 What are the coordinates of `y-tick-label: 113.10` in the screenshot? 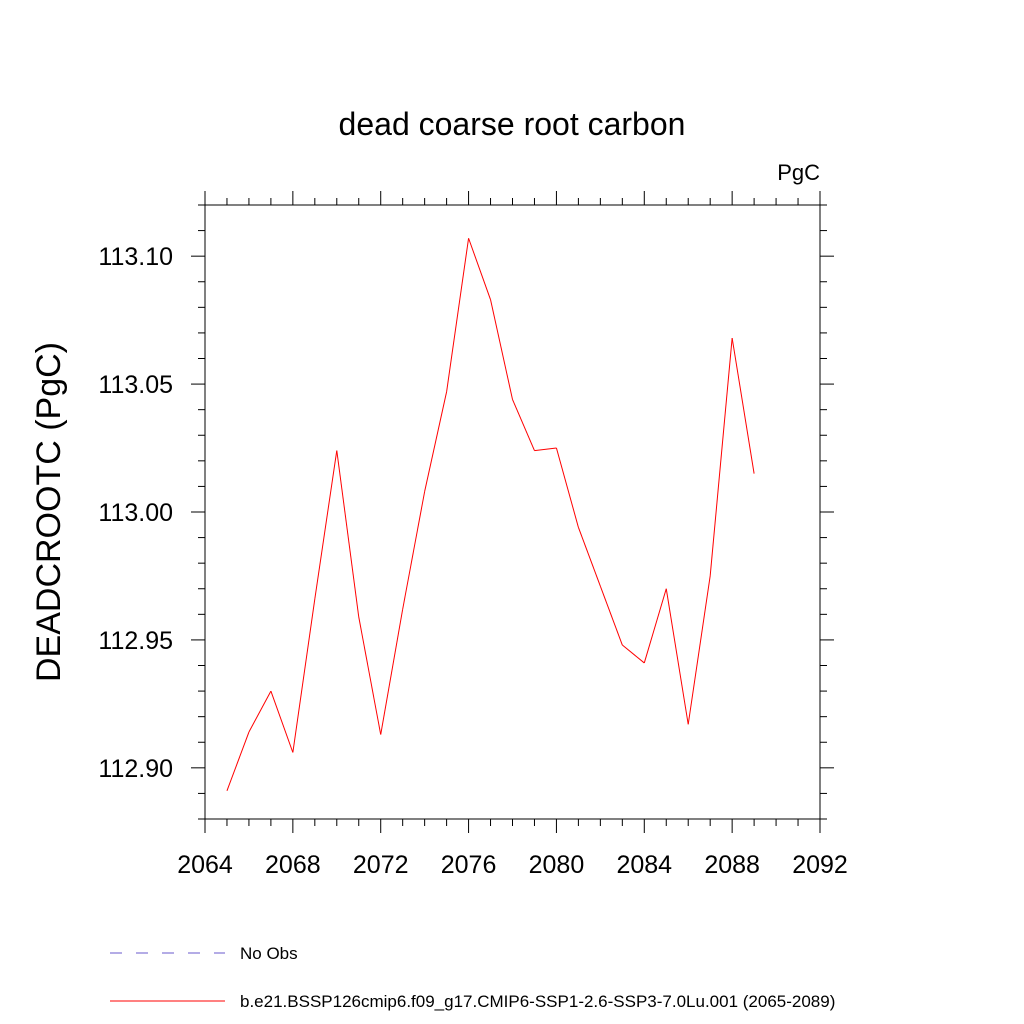 It's located at (135, 257).